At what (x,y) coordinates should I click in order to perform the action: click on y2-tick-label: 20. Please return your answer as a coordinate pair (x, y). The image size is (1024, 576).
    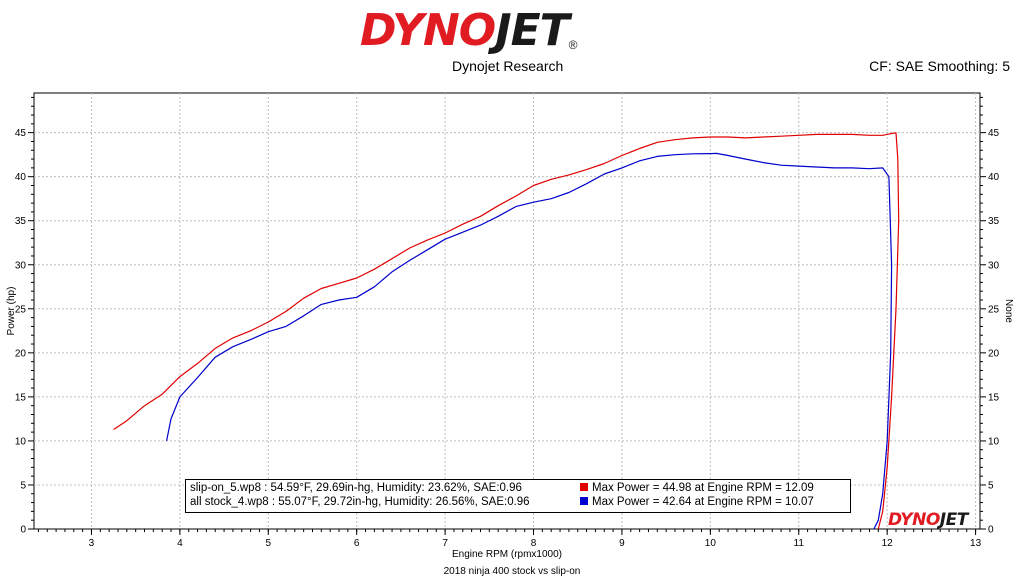
    Looking at the image, I should click on (994, 353).